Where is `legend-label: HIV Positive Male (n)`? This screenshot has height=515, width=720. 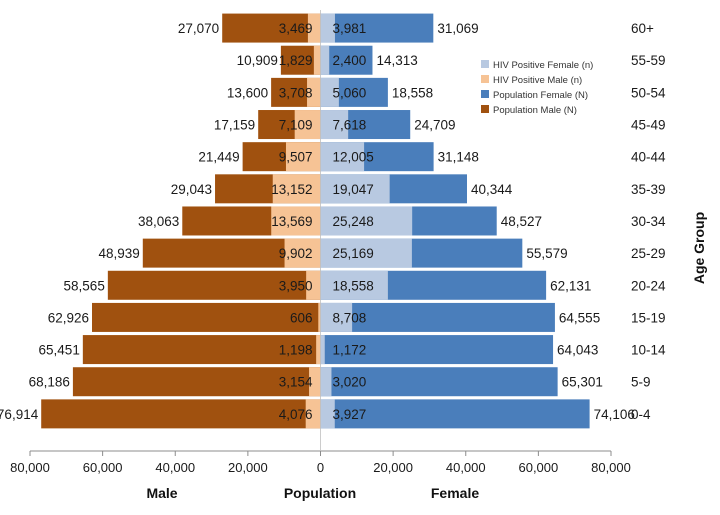
legend-label: HIV Positive Male (n) is located at coordinates (537, 80).